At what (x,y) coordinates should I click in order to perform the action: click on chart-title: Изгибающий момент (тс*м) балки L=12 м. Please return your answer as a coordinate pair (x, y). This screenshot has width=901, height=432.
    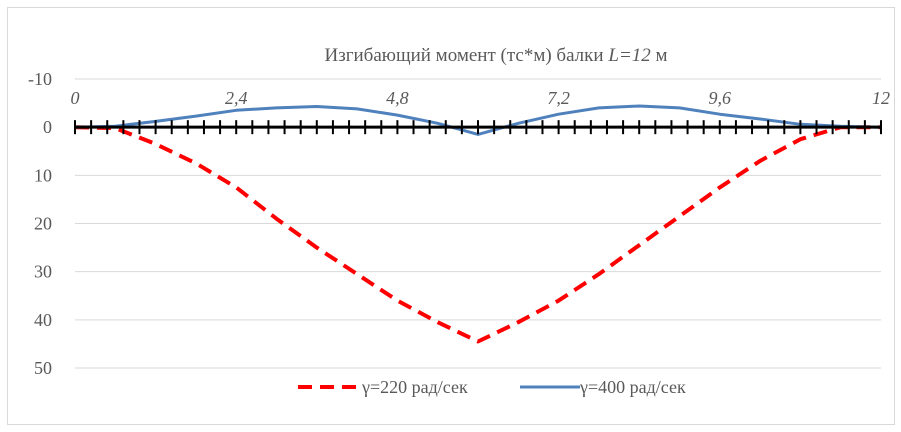
    Looking at the image, I should click on (495, 55).